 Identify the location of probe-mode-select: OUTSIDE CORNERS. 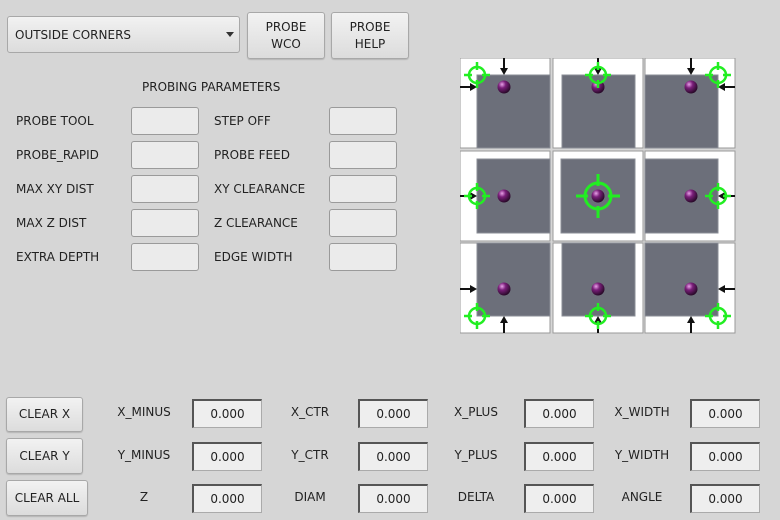
(123, 34).